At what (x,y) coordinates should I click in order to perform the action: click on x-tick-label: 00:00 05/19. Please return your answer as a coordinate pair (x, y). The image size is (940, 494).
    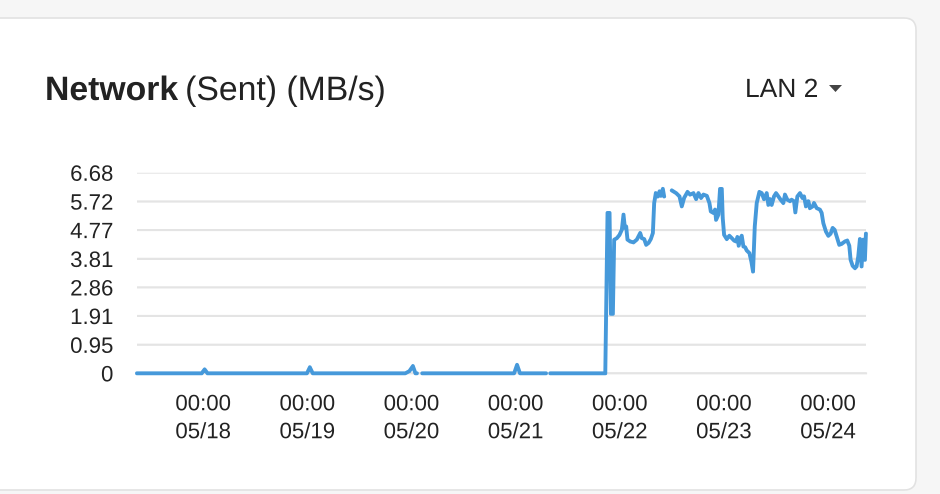
    Looking at the image, I should click on (307, 416).